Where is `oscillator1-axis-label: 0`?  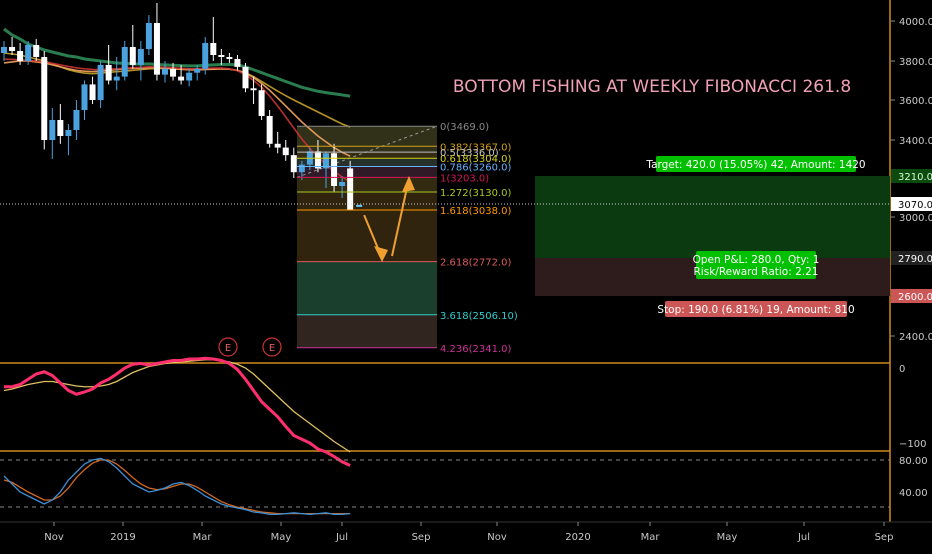
oscillator1-axis-label: 0 is located at coordinates (902, 369).